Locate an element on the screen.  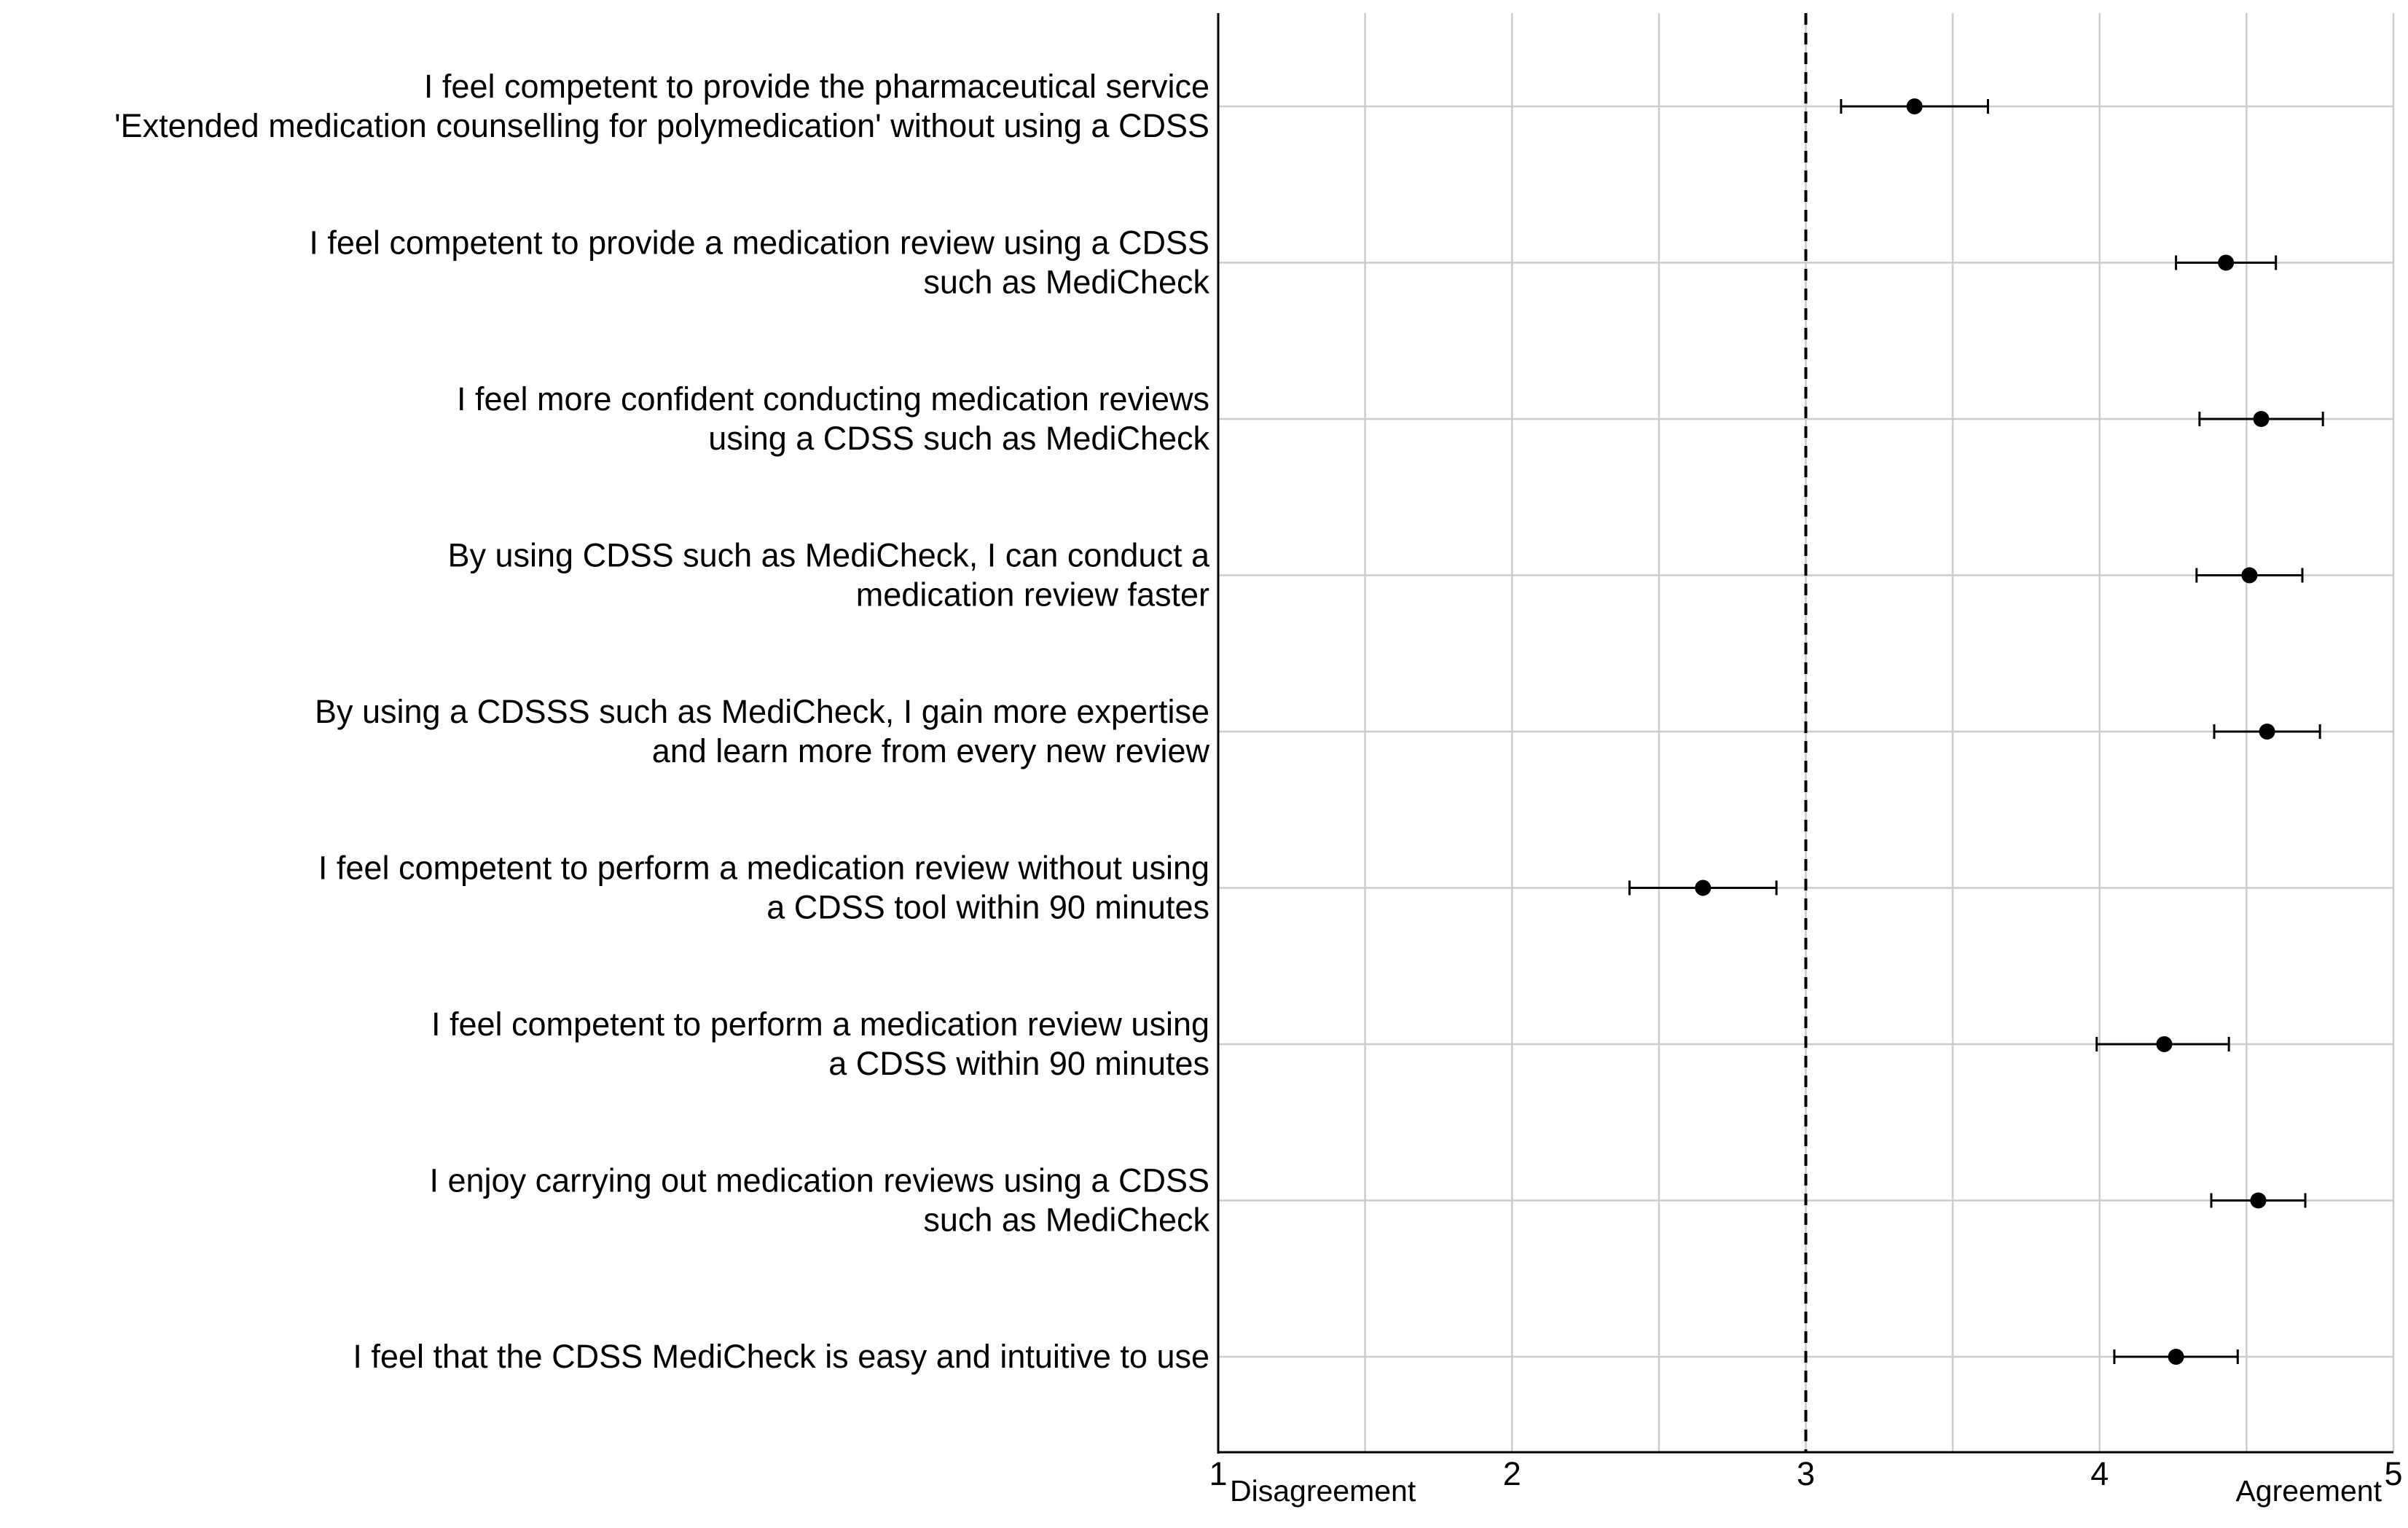
row-label-2-line-2: such as MediCheck is located at coordinates (1066, 282).